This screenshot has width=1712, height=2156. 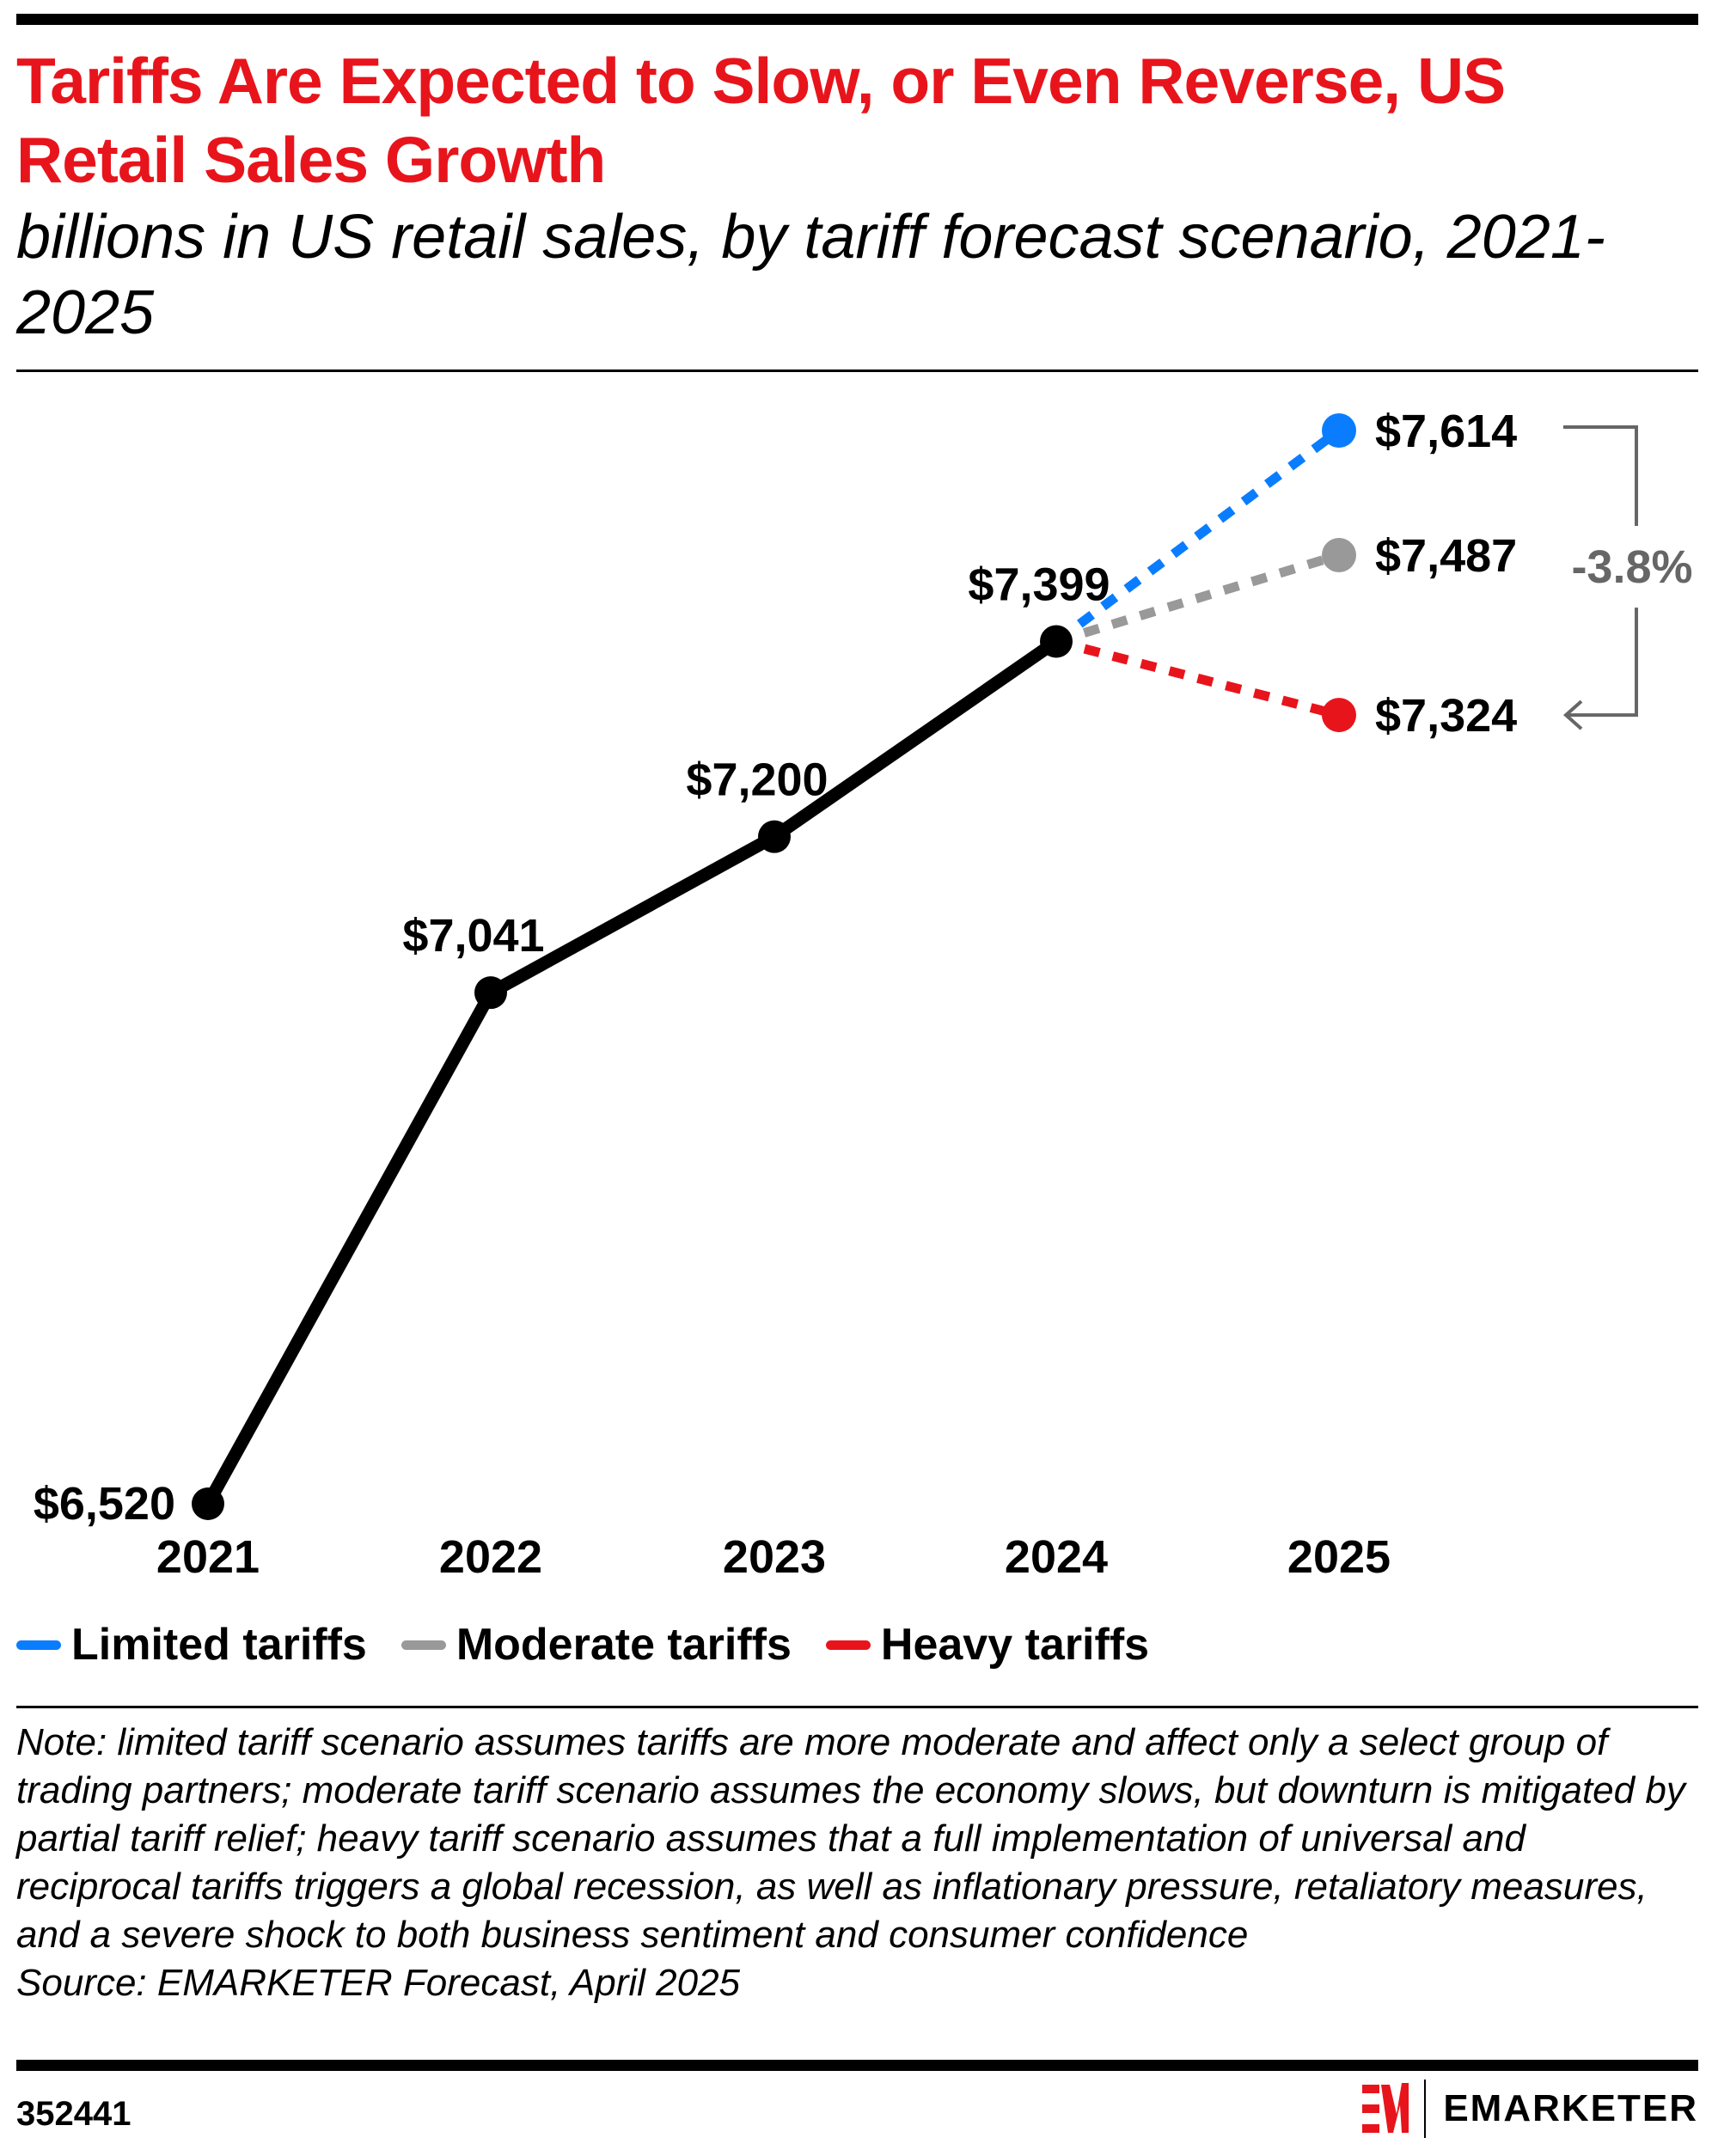 What do you see at coordinates (857, 371) in the screenshot?
I see `header-rule` at bounding box center [857, 371].